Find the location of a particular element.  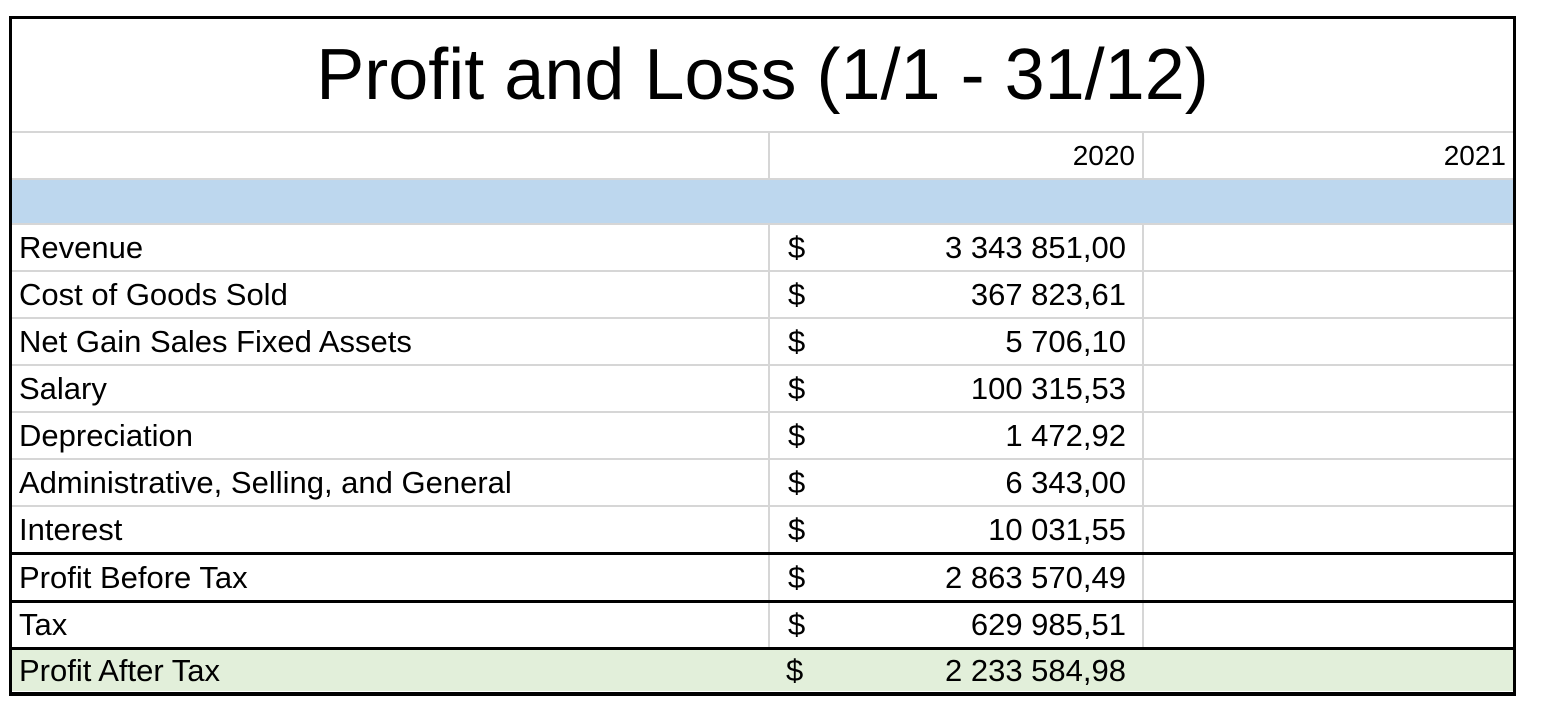

header-year-2021: 2021 is located at coordinates (1327, 155).